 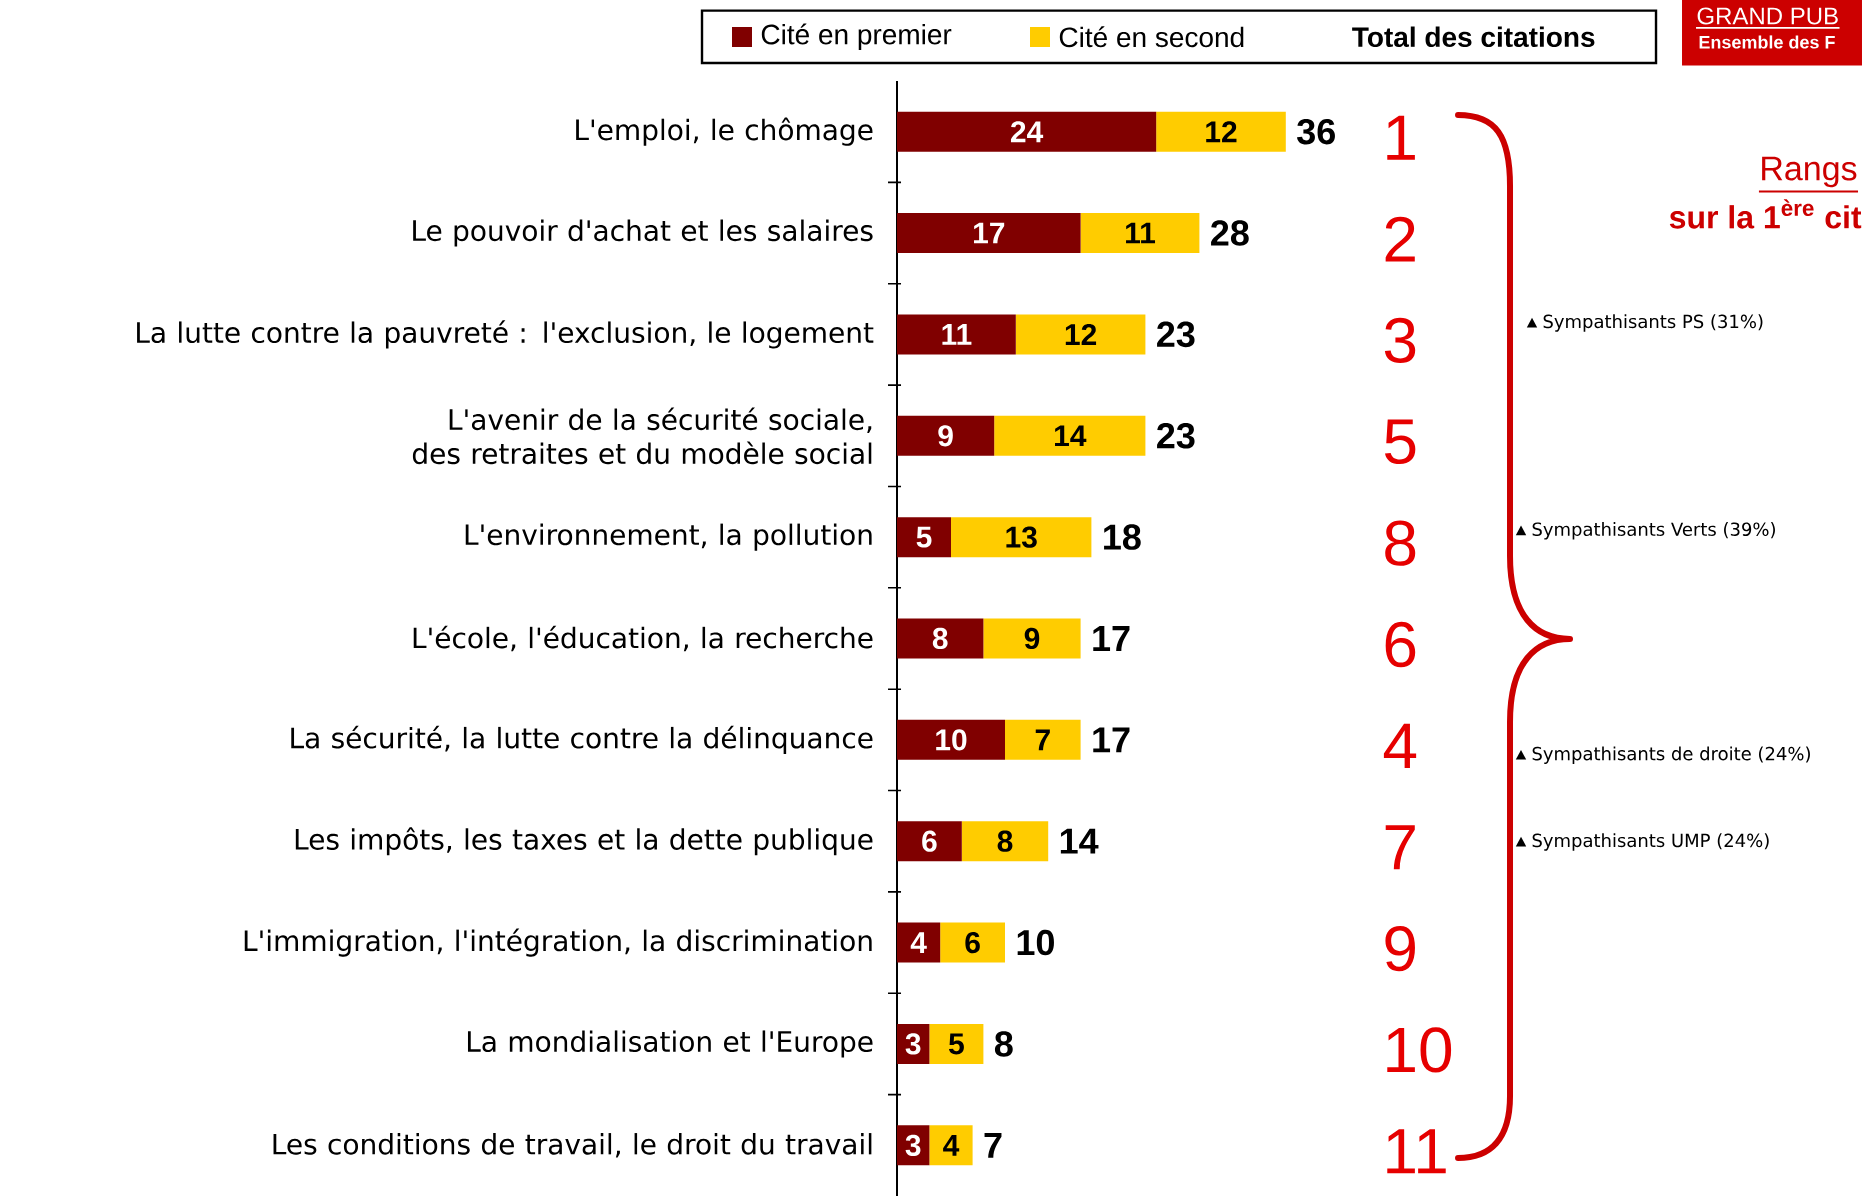 What do you see at coordinates (643, 638) in the screenshot?
I see `y-tick-label: L'école, l'éducation, la recherche` at bounding box center [643, 638].